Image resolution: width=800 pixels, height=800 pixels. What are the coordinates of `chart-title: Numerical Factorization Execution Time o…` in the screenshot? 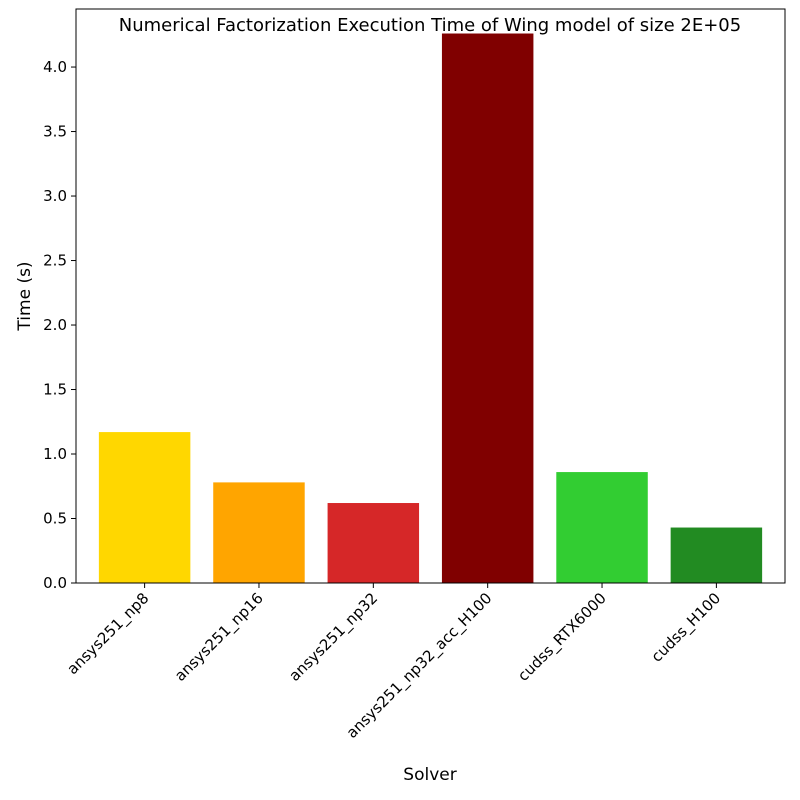 It's located at (430, 25).